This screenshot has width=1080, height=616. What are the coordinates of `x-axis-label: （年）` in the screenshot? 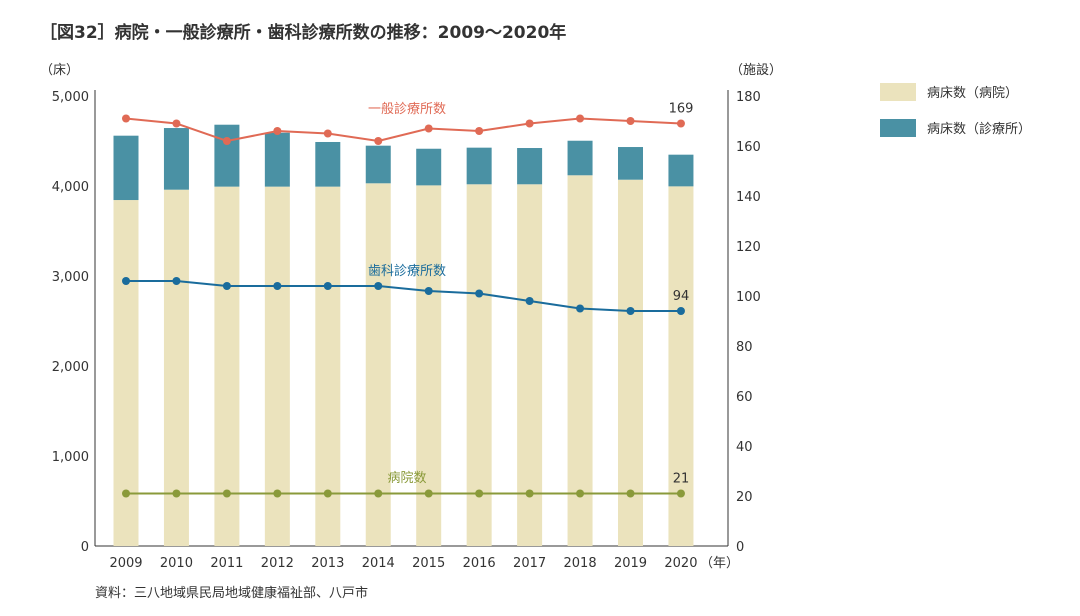 It's located at (719, 563).